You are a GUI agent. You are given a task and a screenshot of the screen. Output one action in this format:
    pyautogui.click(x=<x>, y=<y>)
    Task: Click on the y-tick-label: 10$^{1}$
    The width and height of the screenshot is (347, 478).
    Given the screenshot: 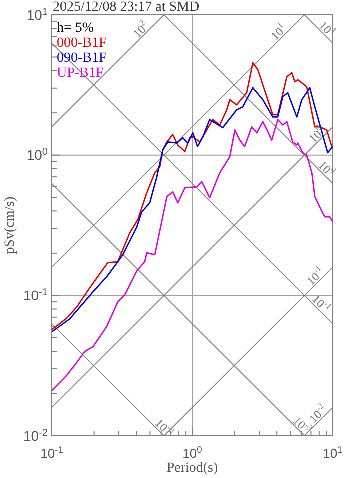 What is the action you would take?
    pyautogui.click(x=37, y=14)
    